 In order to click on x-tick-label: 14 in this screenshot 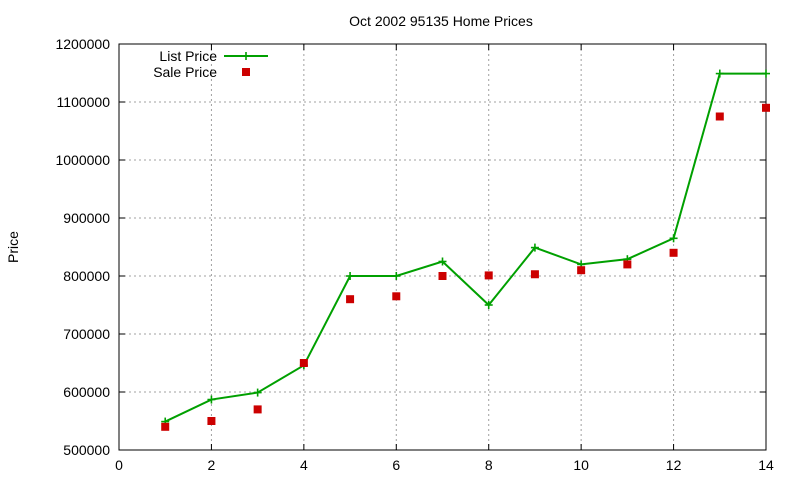, I will do `click(766, 465)`.